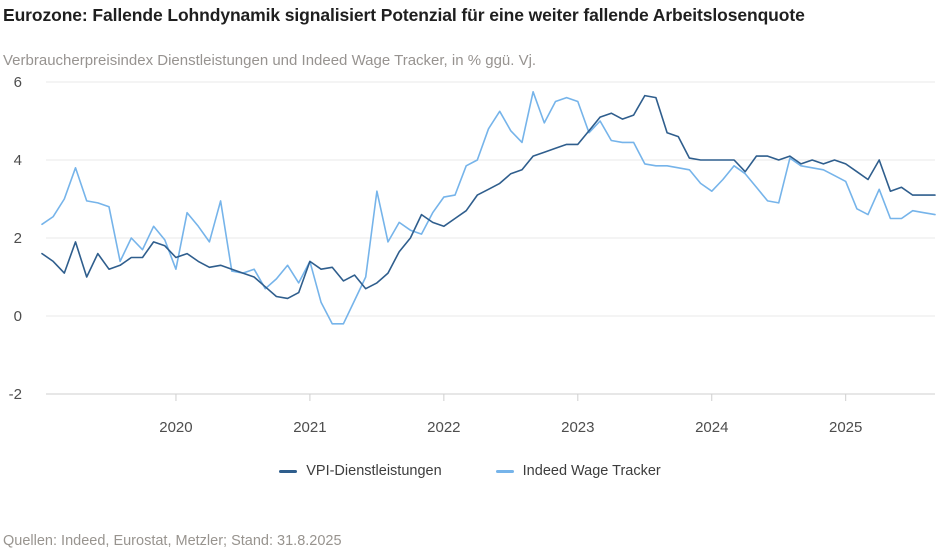  What do you see at coordinates (18, 238) in the screenshot?
I see `y-axis-tick-label: 2` at bounding box center [18, 238].